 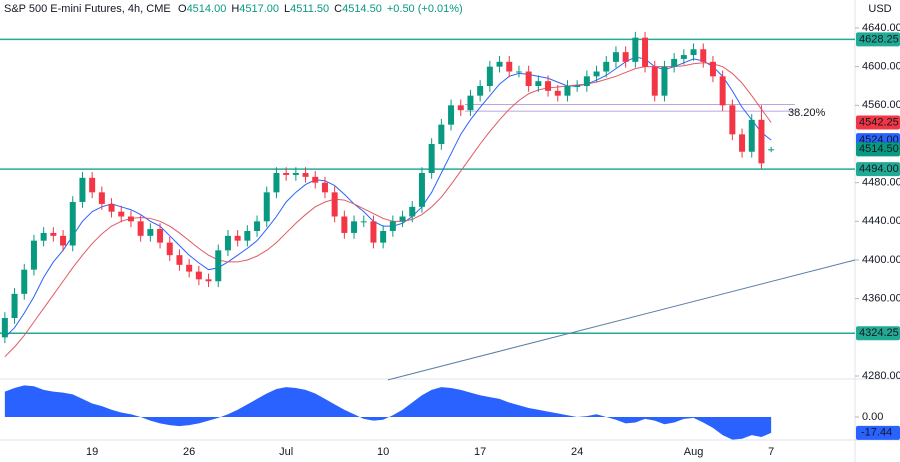 I want to click on y-tick-label: 4480.00, so click(x=881, y=183).